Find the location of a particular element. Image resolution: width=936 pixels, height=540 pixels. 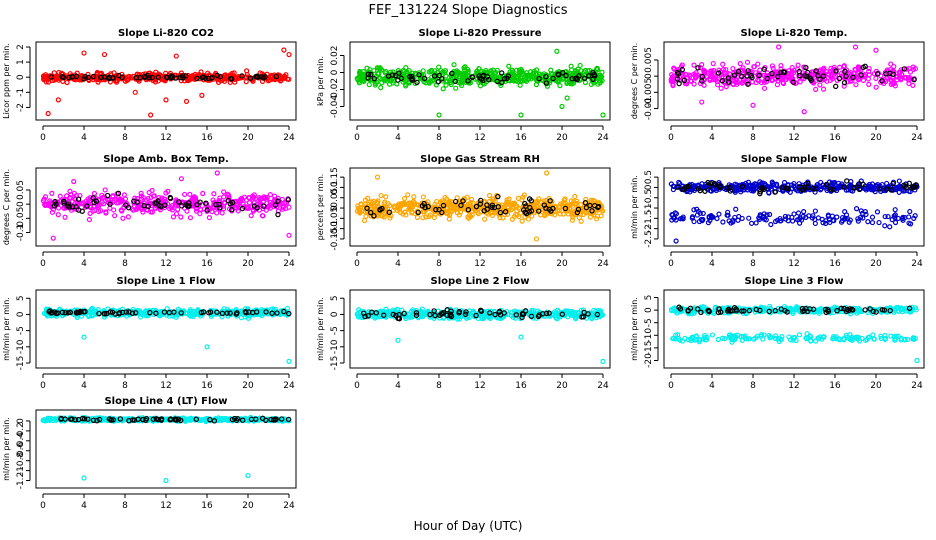

y-tick-label: -15 is located at coordinates (21, 363).